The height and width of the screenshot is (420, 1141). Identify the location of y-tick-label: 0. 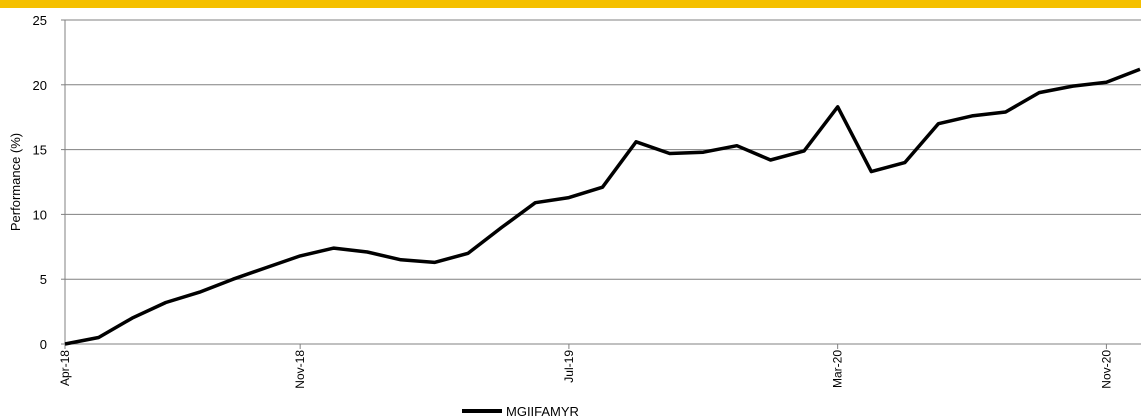
(43, 344).